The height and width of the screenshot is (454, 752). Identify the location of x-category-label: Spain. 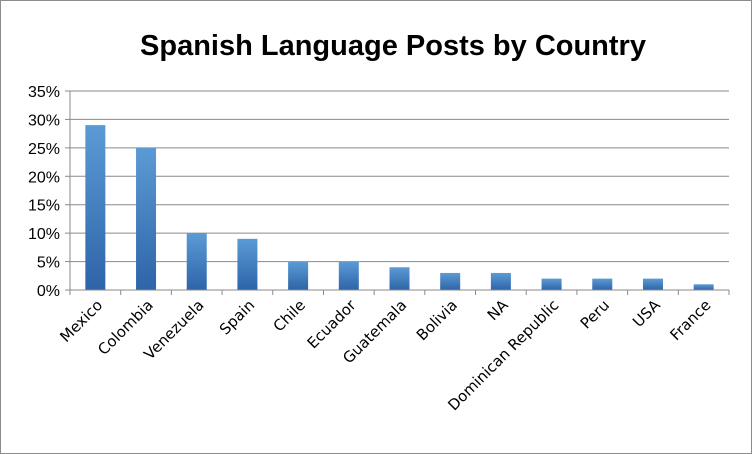
(237, 317).